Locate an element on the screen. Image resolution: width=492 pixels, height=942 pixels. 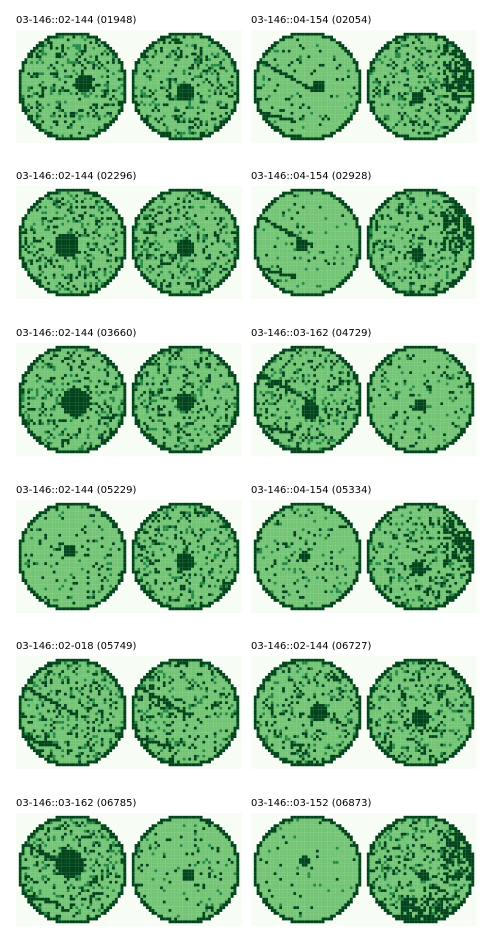
wafer-panel: 03-146::02-144 (03660) is located at coordinates (129, 398).